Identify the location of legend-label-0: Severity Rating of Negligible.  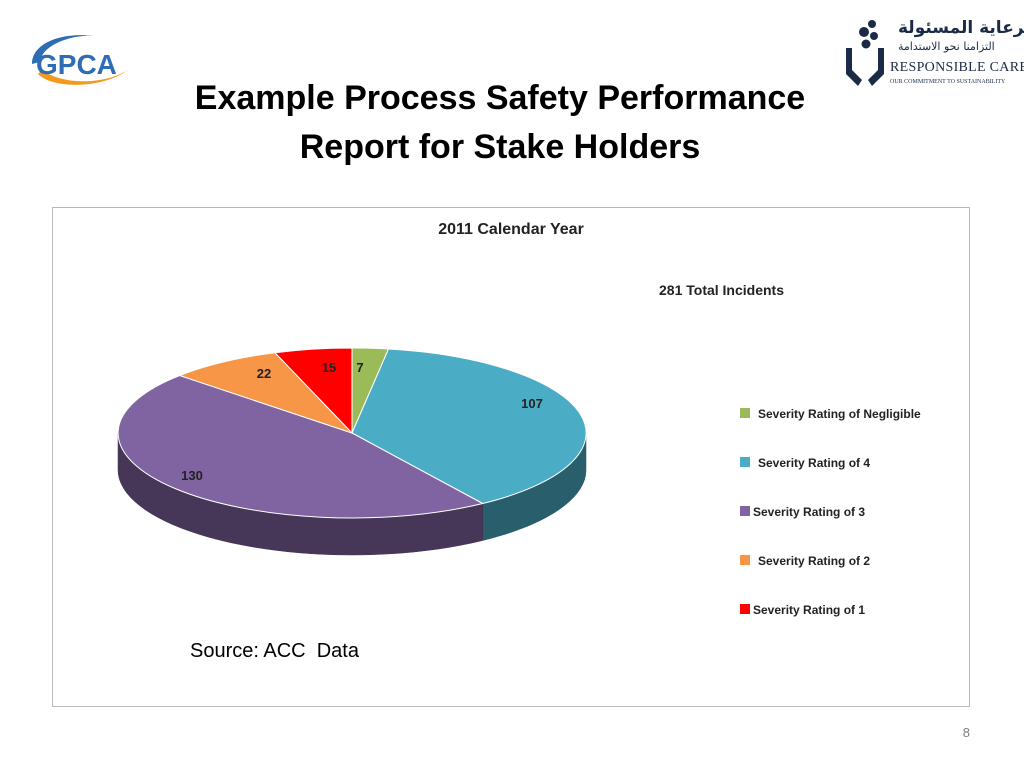
(839, 414).